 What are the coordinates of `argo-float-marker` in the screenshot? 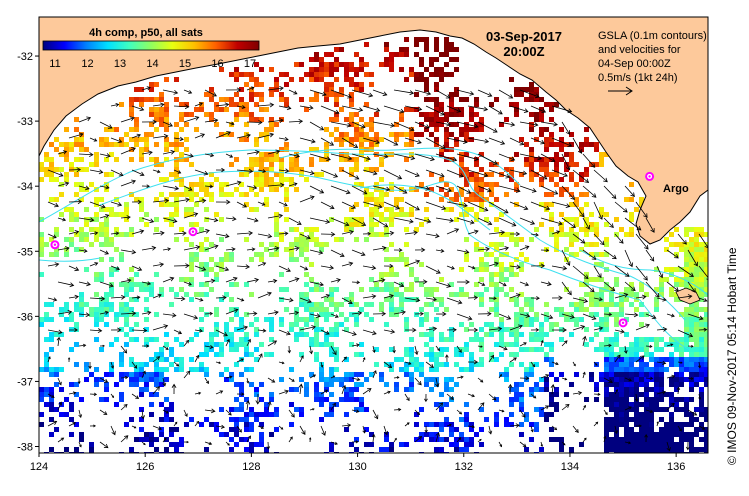 It's located at (55, 245).